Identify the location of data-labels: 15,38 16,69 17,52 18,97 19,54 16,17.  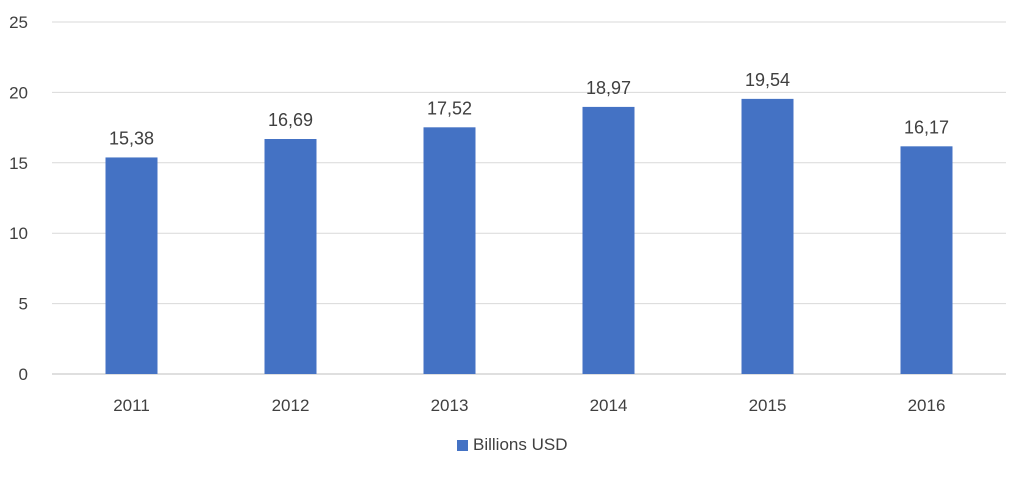
(529, 109).